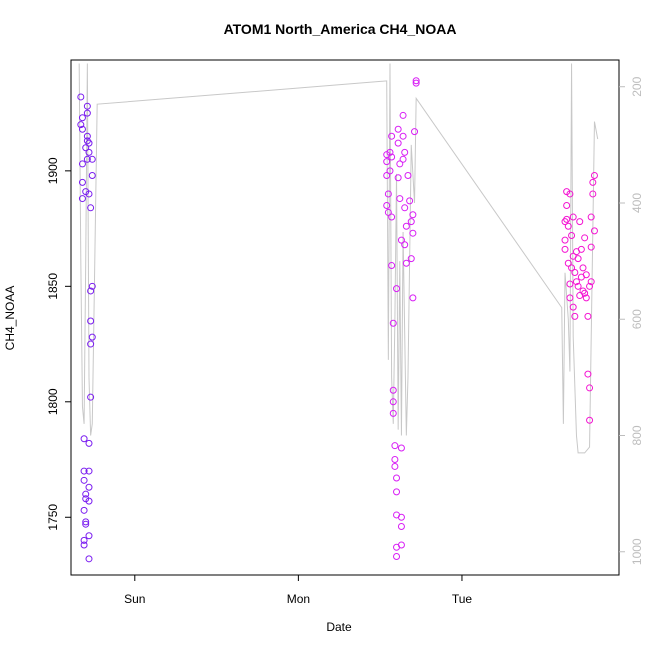 This screenshot has width=650, height=655. What do you see at coordinates (134, 599) in the screenshot?
I see `x-tick-label: Sun` at bounding box center [134, 599].